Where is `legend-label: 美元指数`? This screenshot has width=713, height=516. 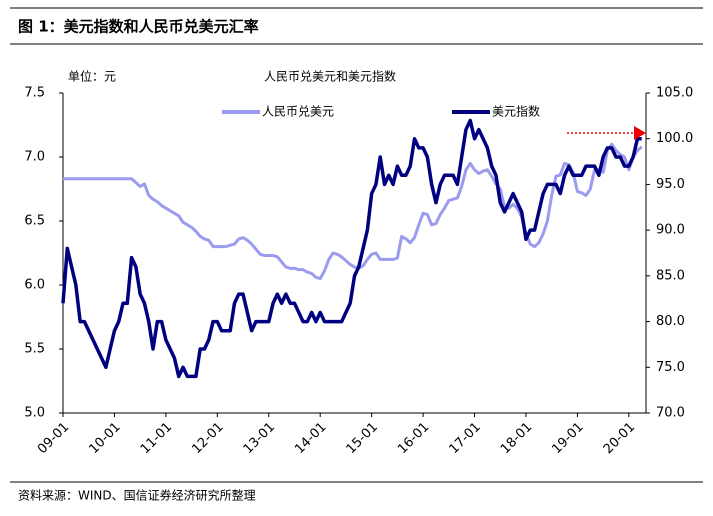 legend-label: 美元指数 is located at coordinates (516, 111).